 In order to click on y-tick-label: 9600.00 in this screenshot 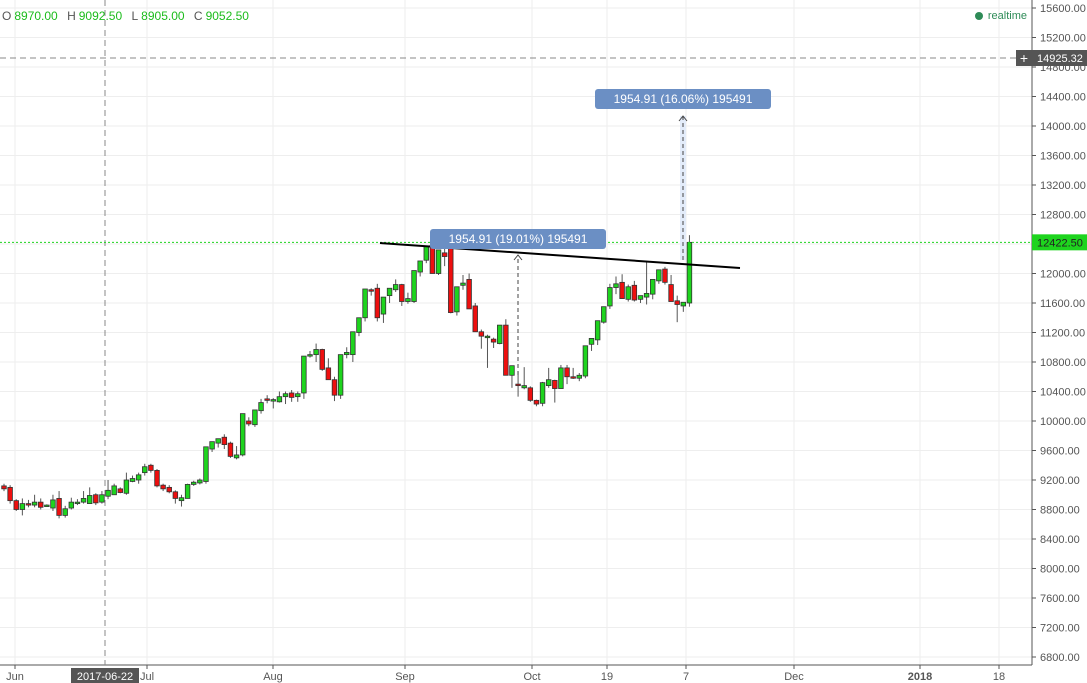, I will do `click(1060, 452)`.